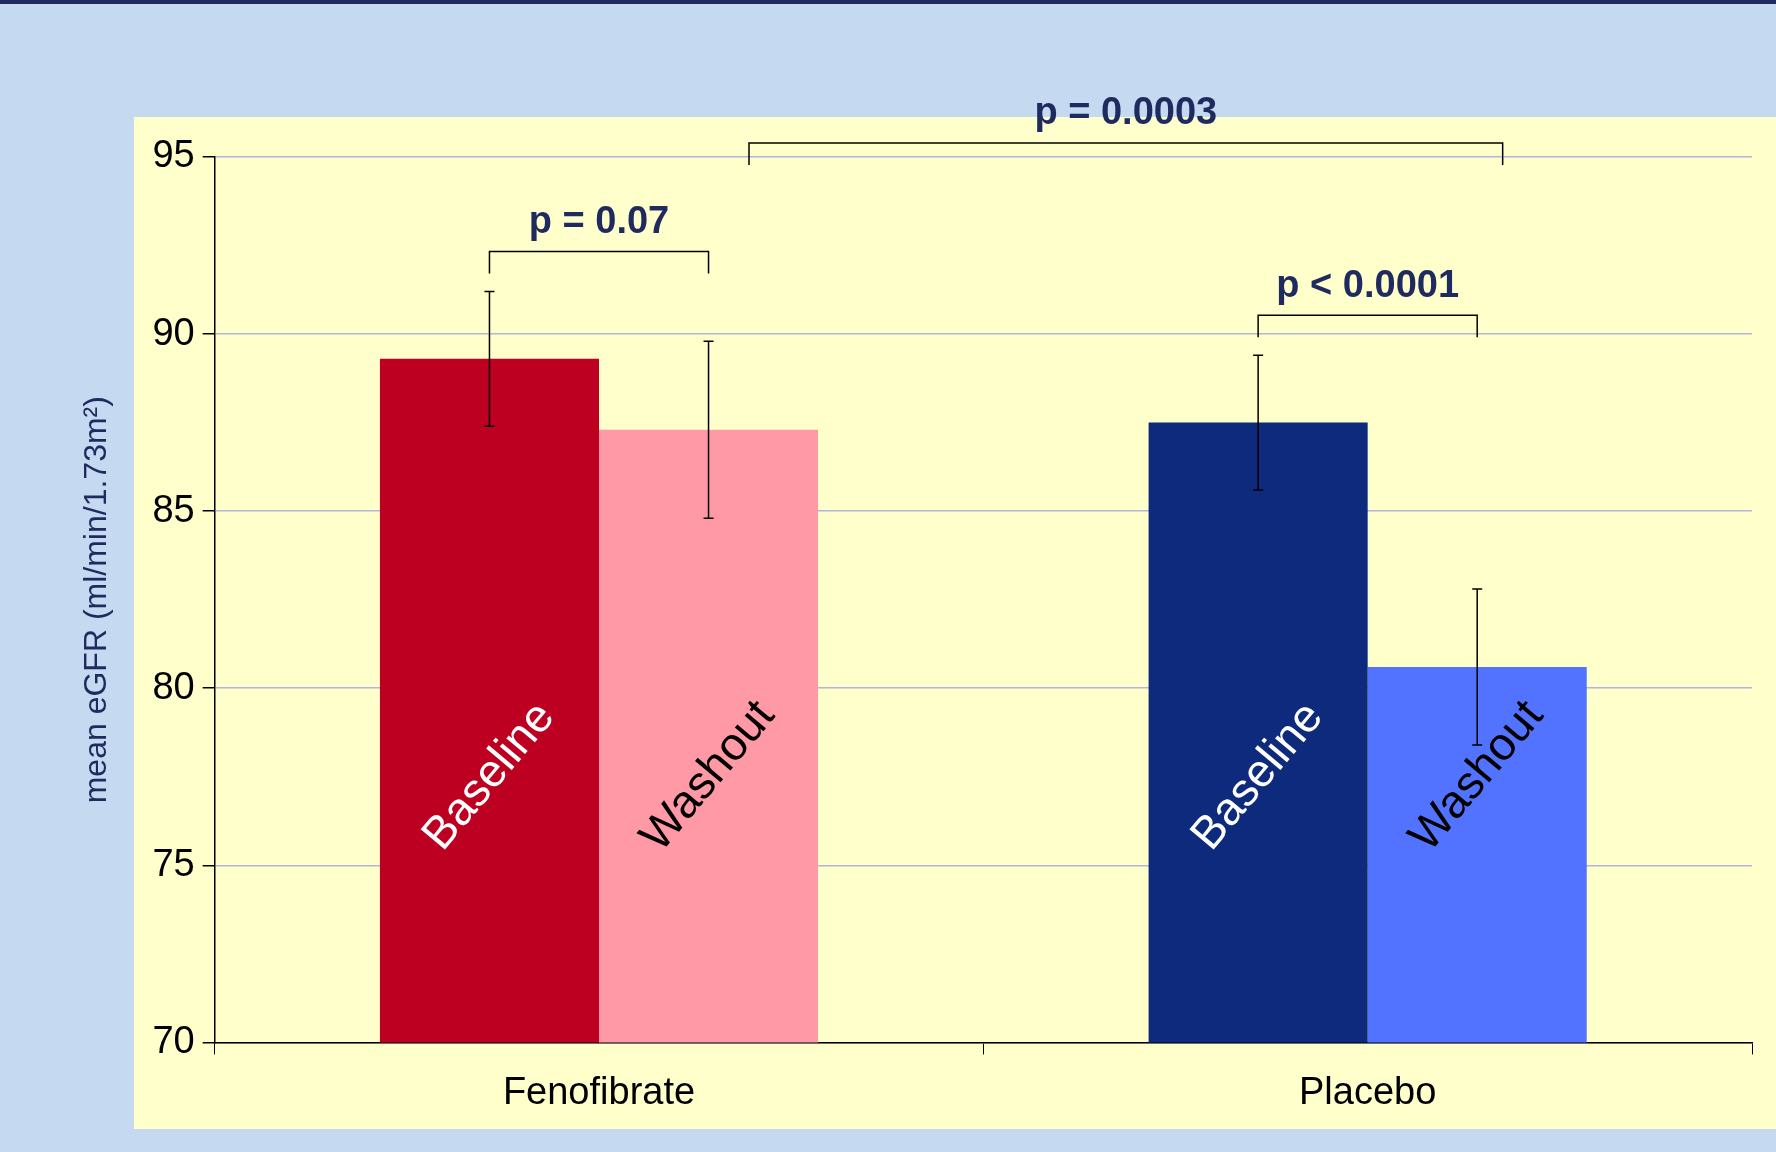 This screenshot has height=1152, width=1776. I want to click on y-axis-title: mean eGFR (ml/min/1.73m²), so click(95, 600).